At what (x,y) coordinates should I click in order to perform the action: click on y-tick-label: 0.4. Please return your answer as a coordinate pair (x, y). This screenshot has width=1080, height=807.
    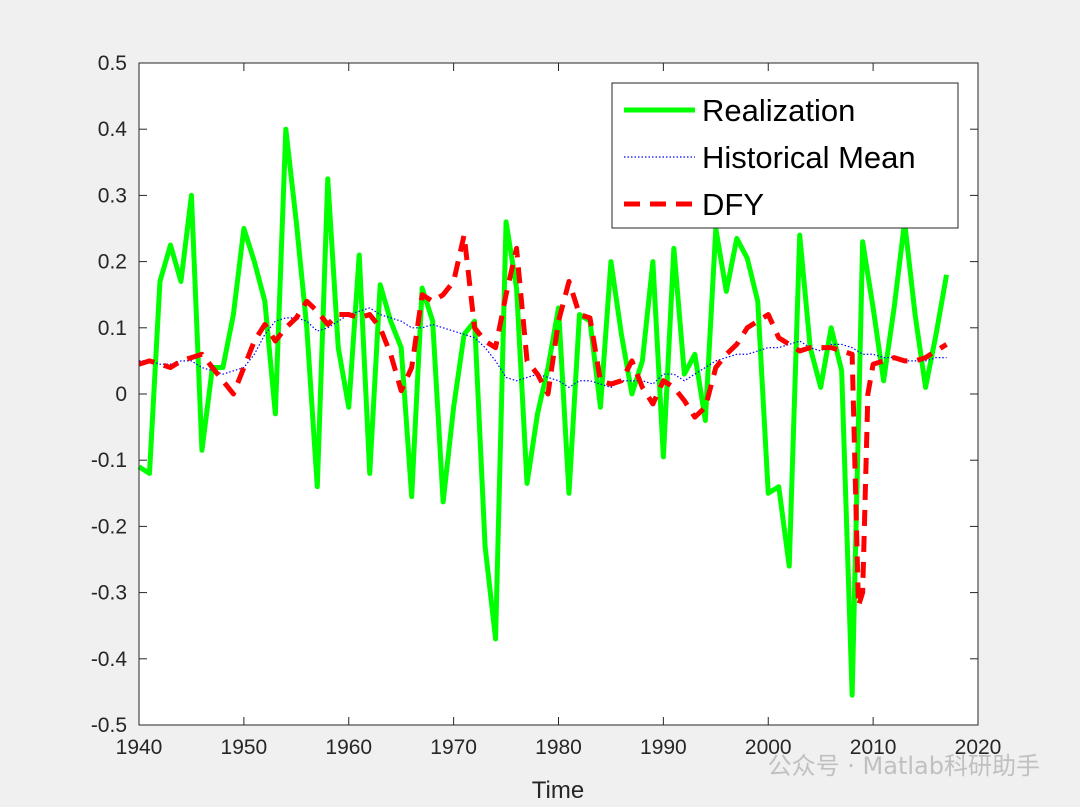
    Looking at the image, I should click on (113, 129).